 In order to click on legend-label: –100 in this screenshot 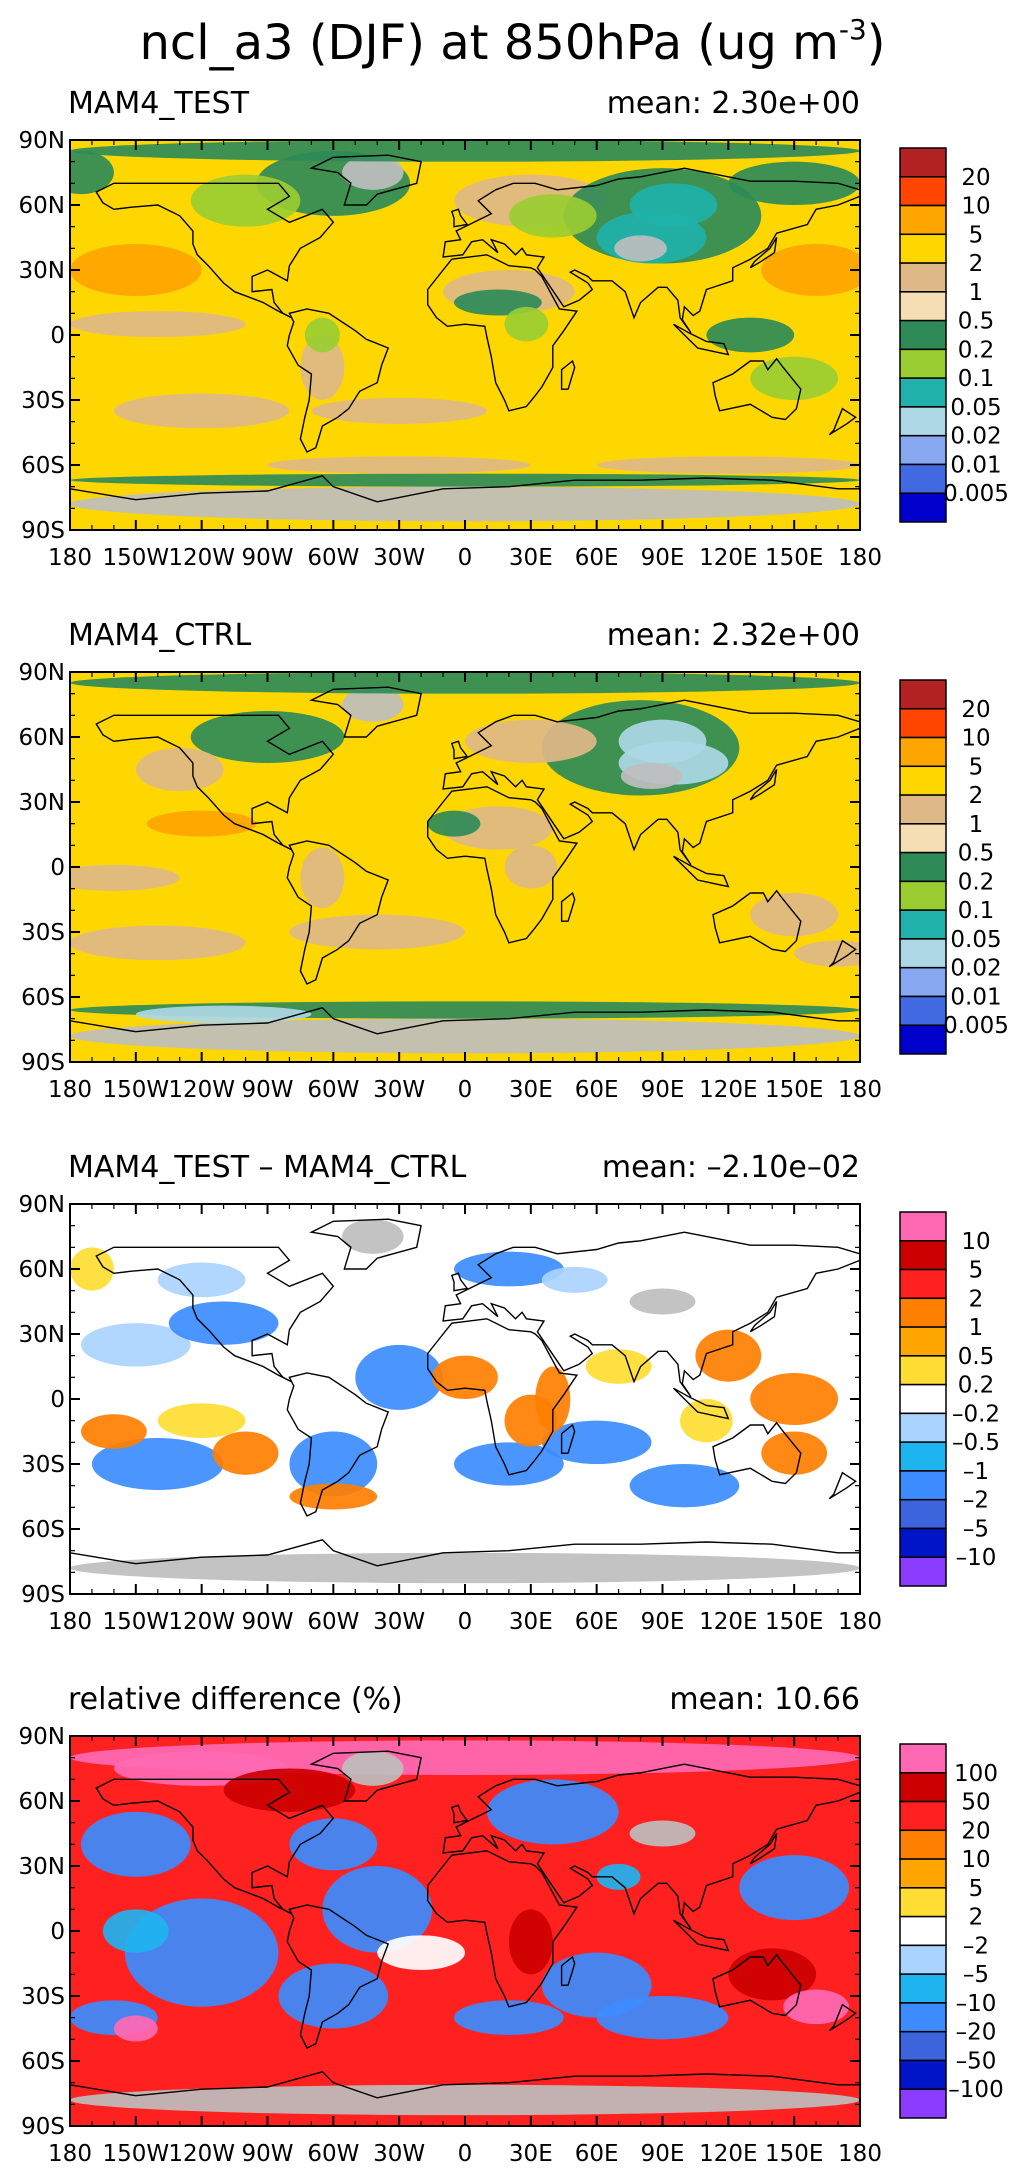, I will do `click(975, 2090)`.